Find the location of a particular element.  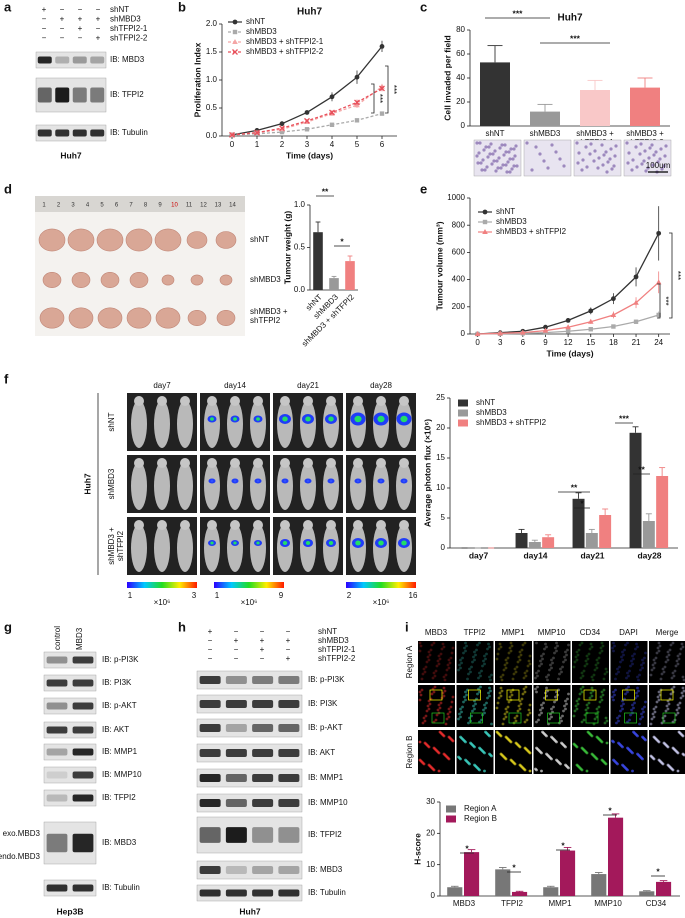

ruler-number: 10 is located at coordinates (174, 206).